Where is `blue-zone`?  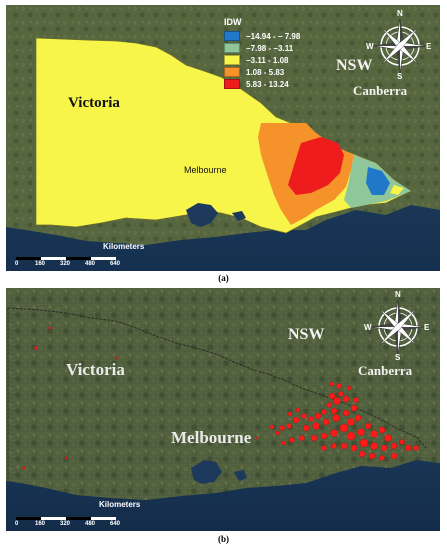
blue-zone is located at coordinates (378, 181).